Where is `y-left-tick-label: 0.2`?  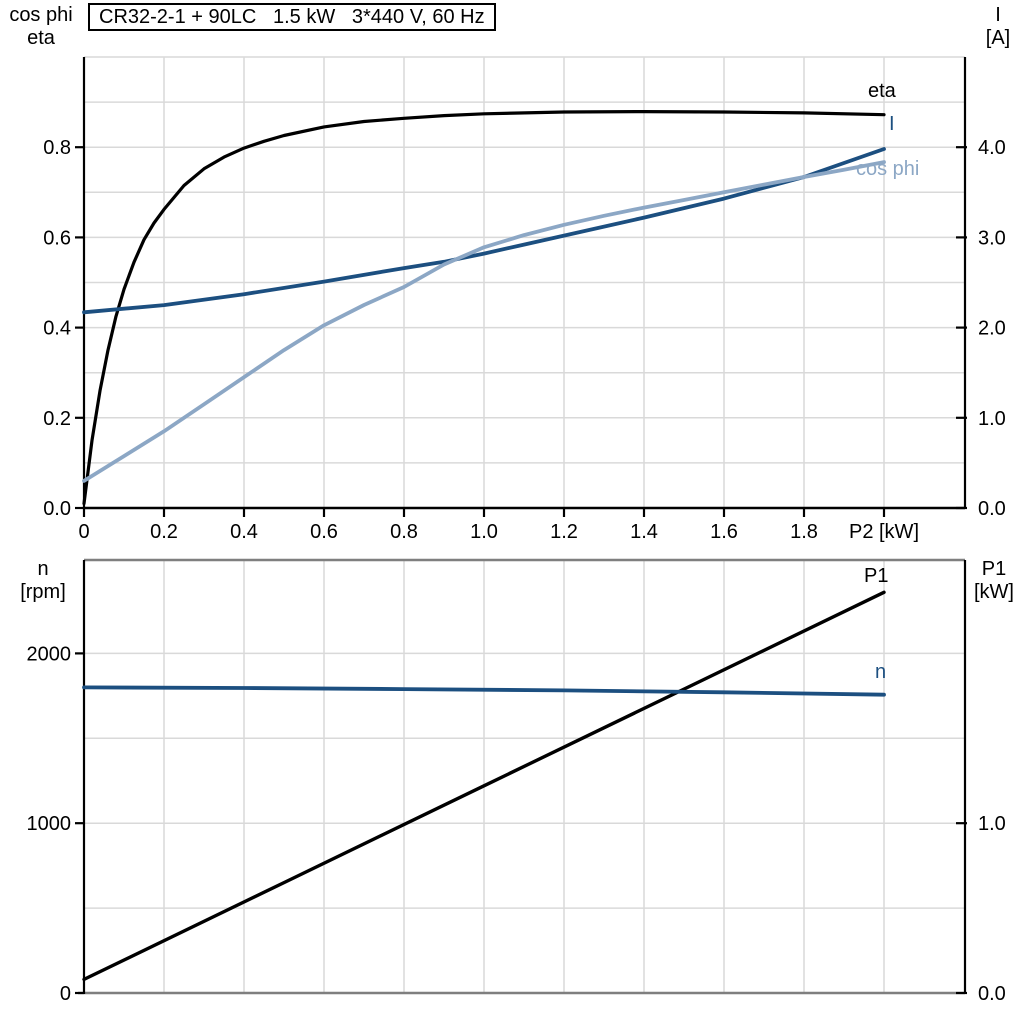
y-left-tick-label: 0.2 is located at coordinates (57, 419).